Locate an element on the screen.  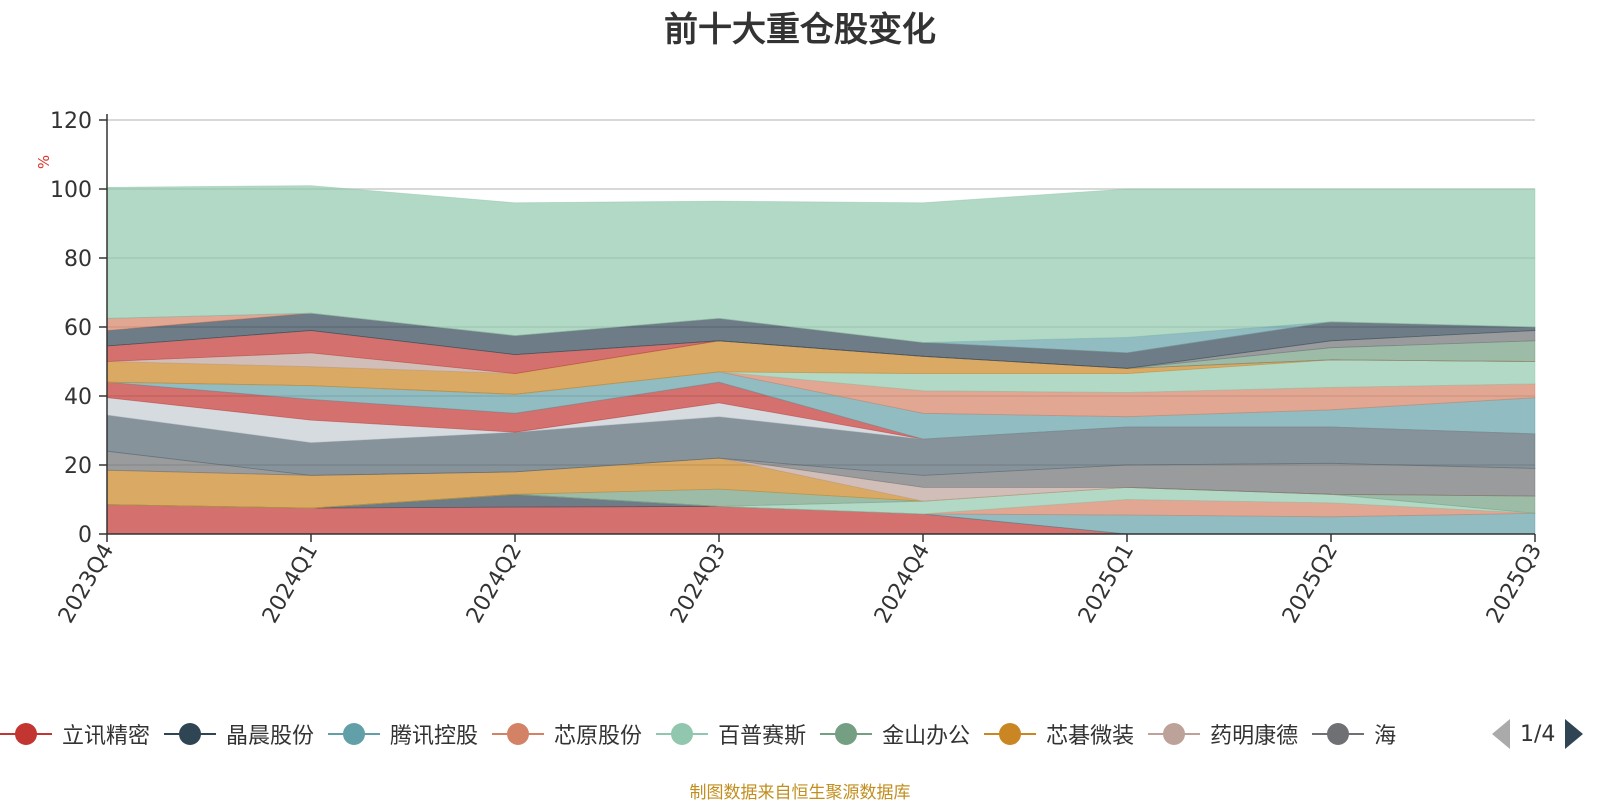
legend-item-8: 海 is located at coordinates (1354, 734).